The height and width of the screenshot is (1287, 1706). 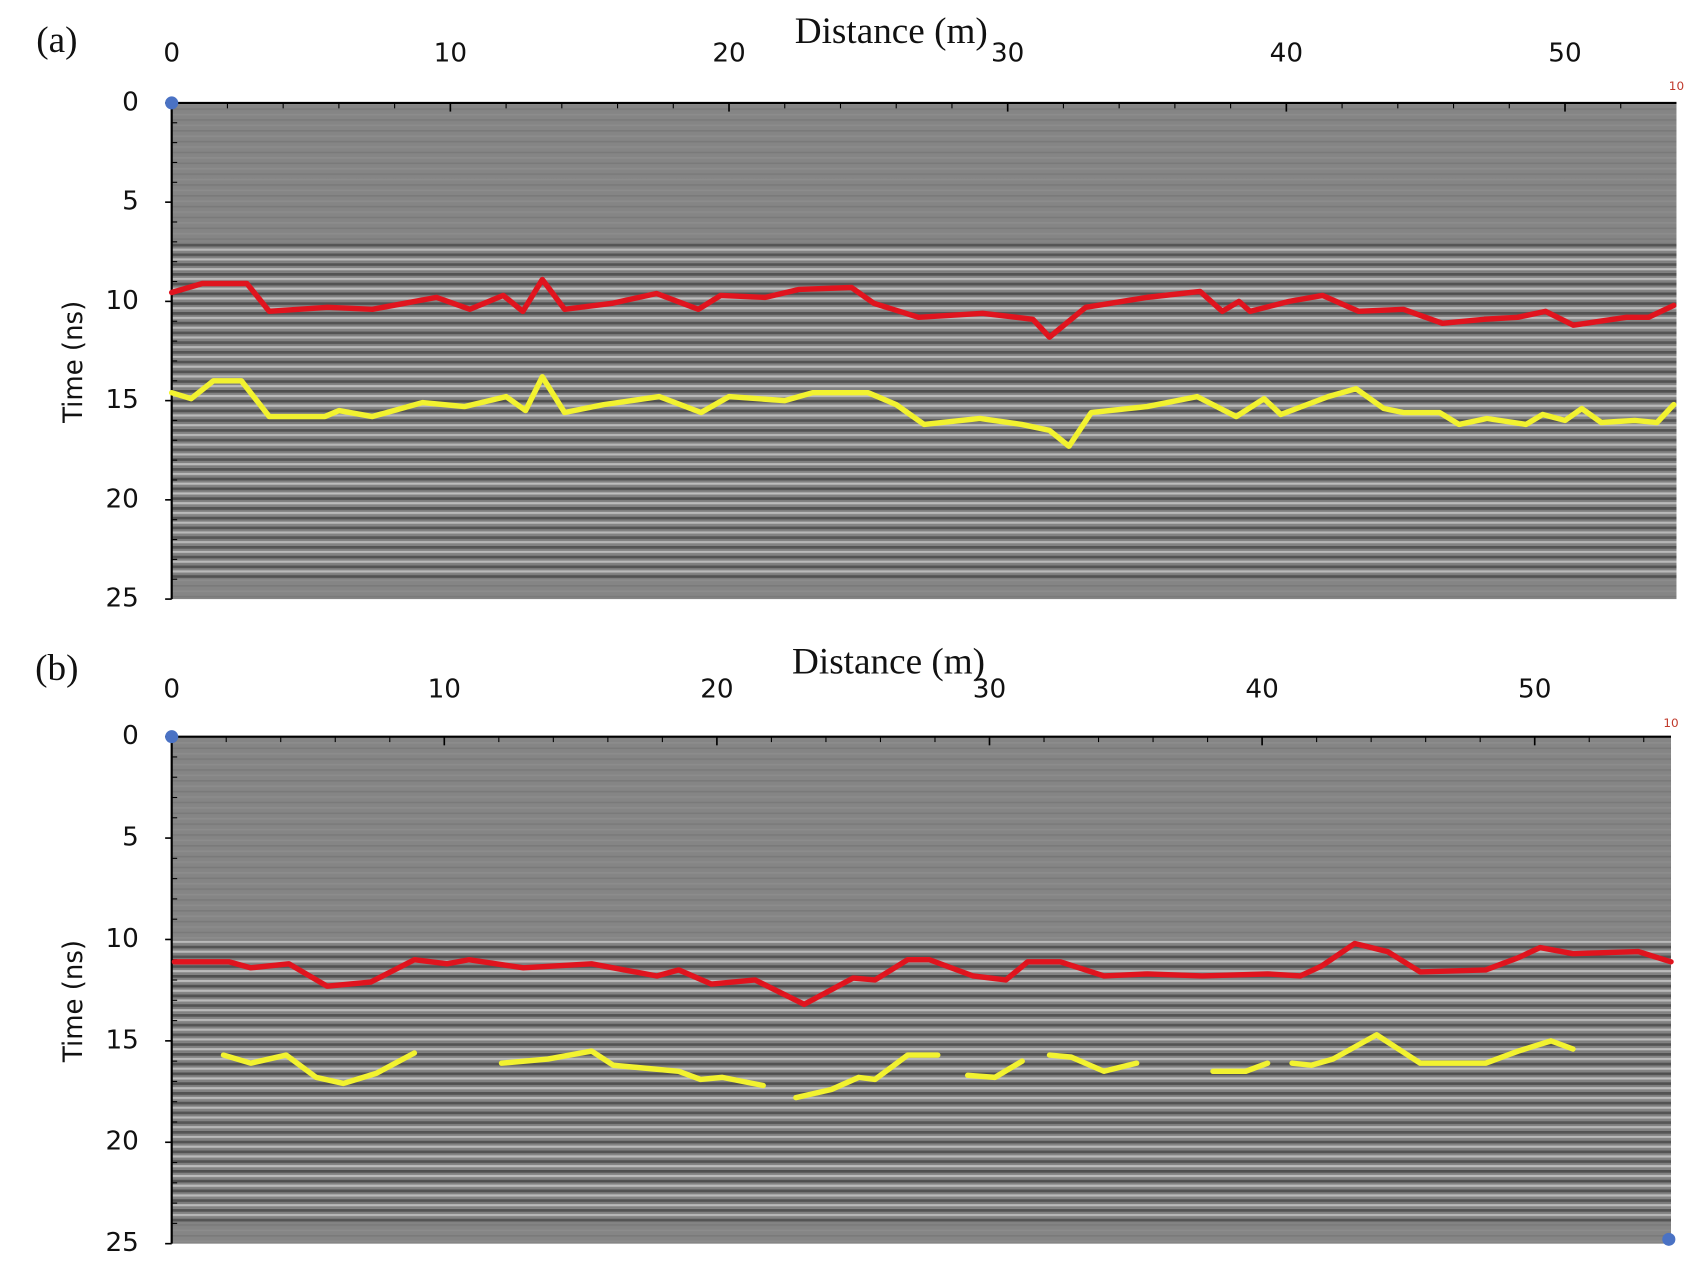 I want to click on panel-label: (b), so click(x=56, y=668).